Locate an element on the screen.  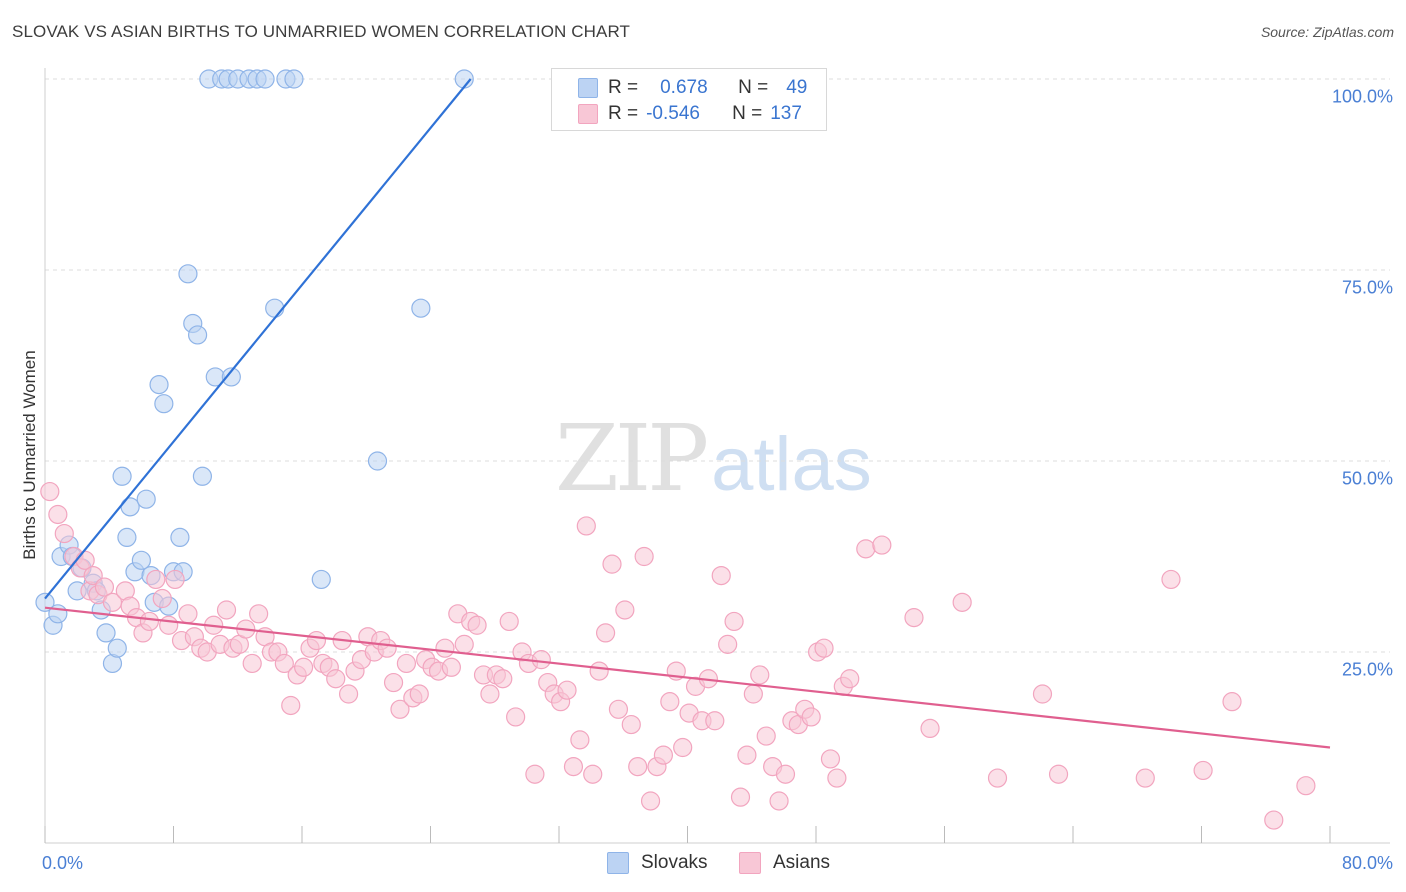
legend-label-asians: Asians is located at coordinates (802, 862).